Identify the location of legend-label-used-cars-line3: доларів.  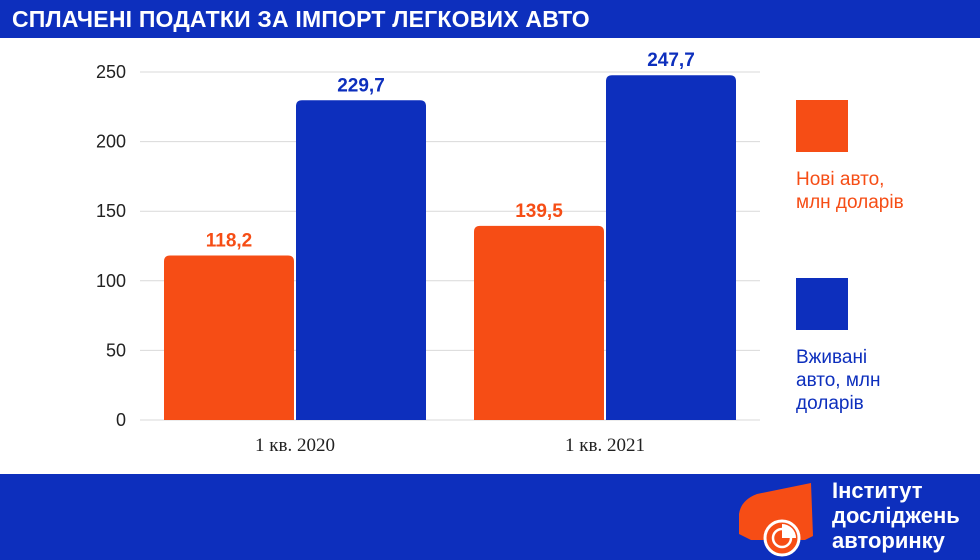
(830, 403).